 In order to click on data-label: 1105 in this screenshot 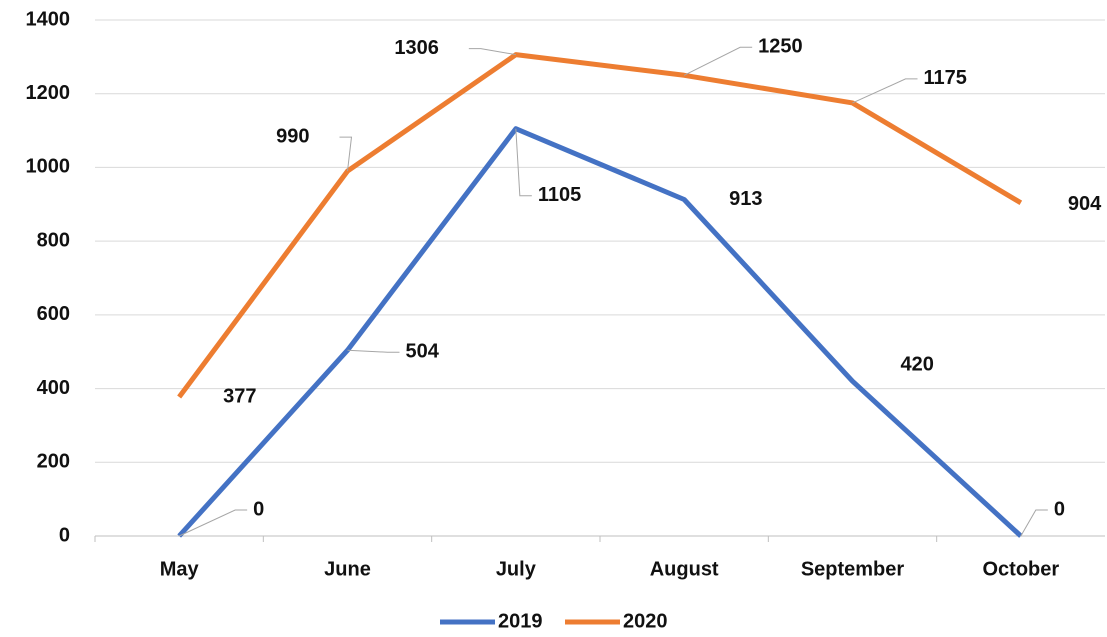, I will do `click(559, 195)`.